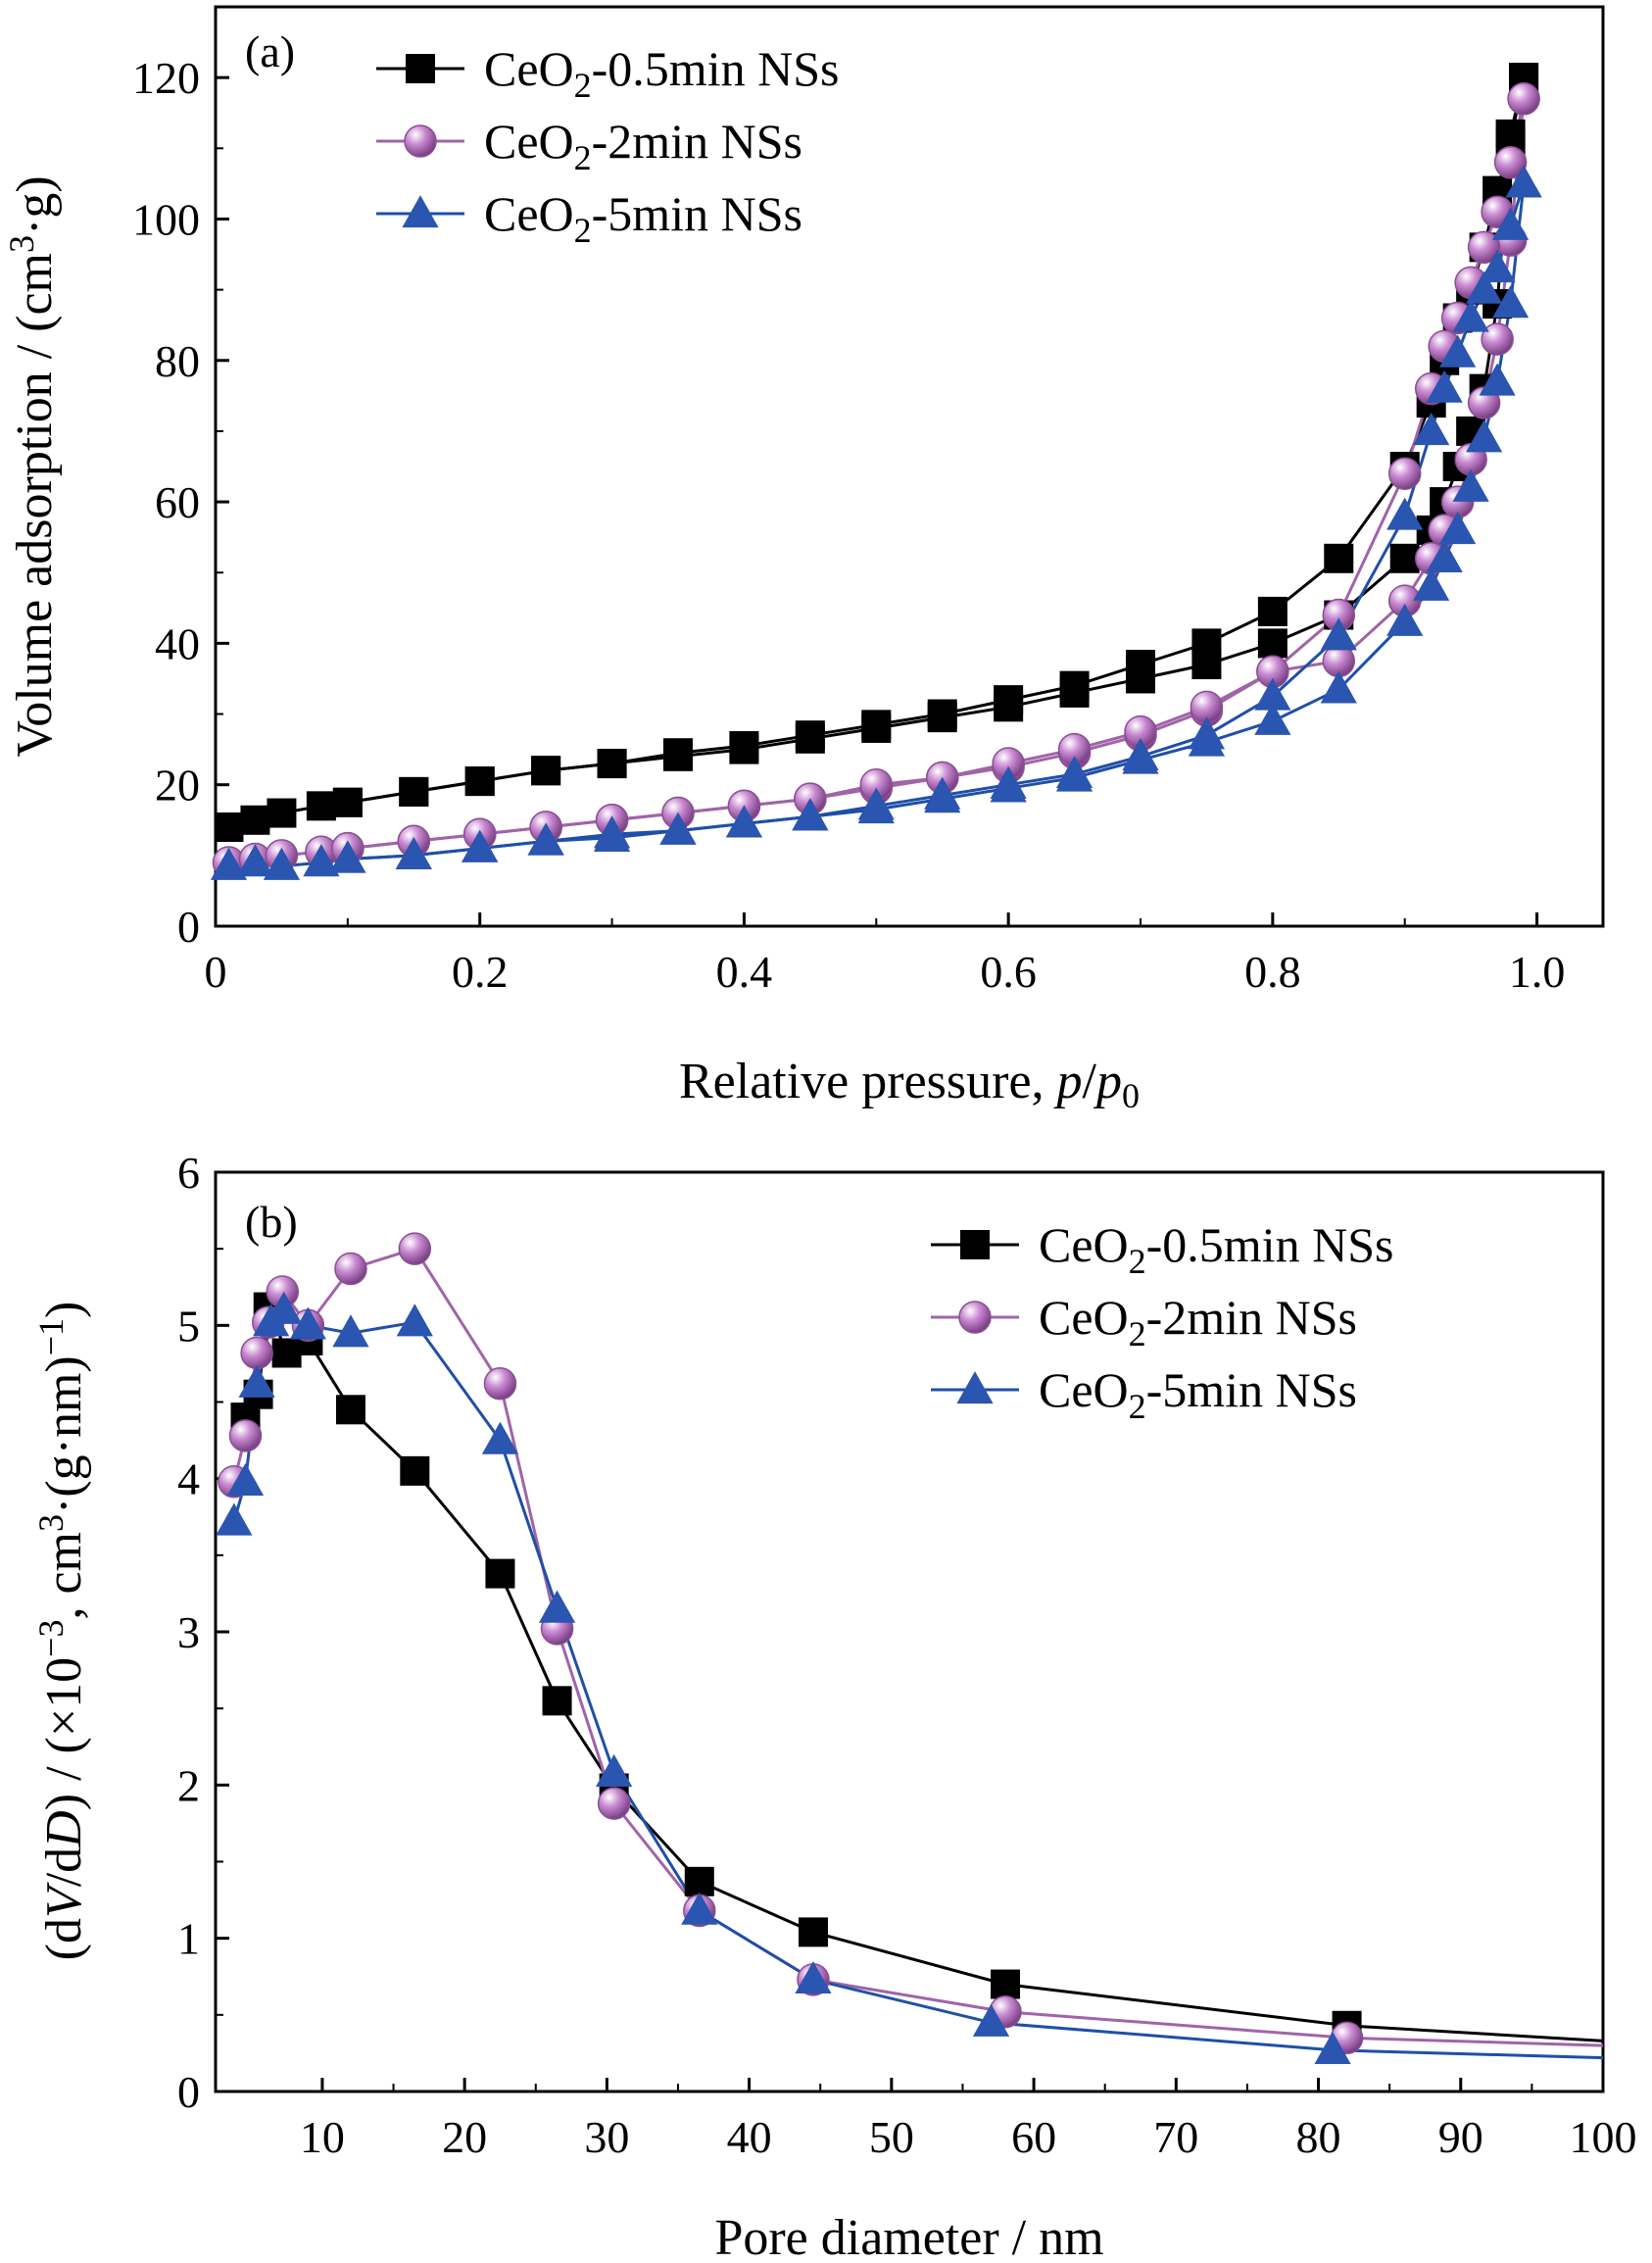 The width and height of the screenshot is (1652, 2263). Describe the element at coordinates (166, 78) in the screenshot. I see `y-tick-label: 120` at that location.